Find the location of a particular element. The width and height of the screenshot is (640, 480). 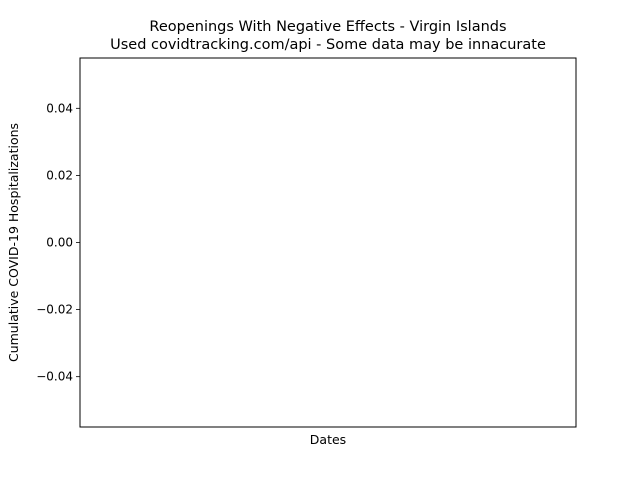

y-axis-ticks: 0.04 0.02 0.00 −0.02 −0.04 is located at coordinates (58, 242).